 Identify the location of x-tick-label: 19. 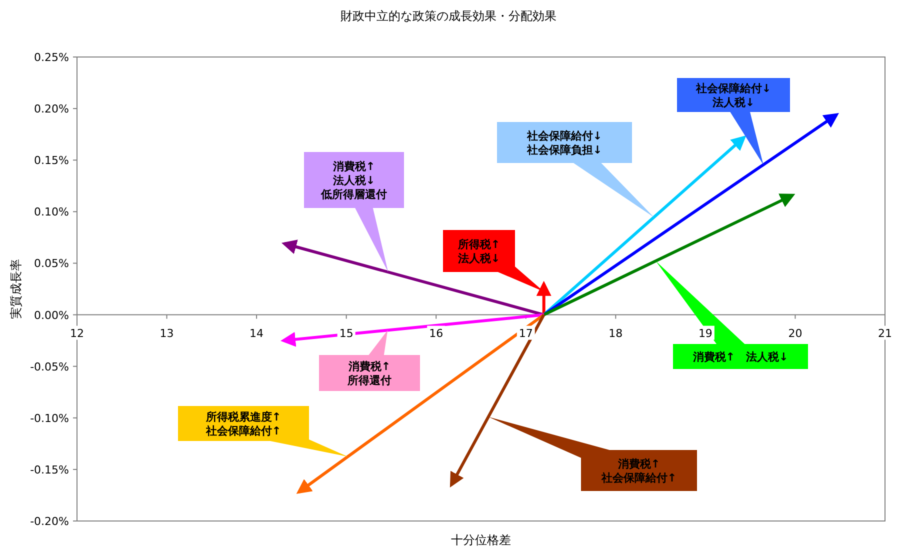
(705, 333).